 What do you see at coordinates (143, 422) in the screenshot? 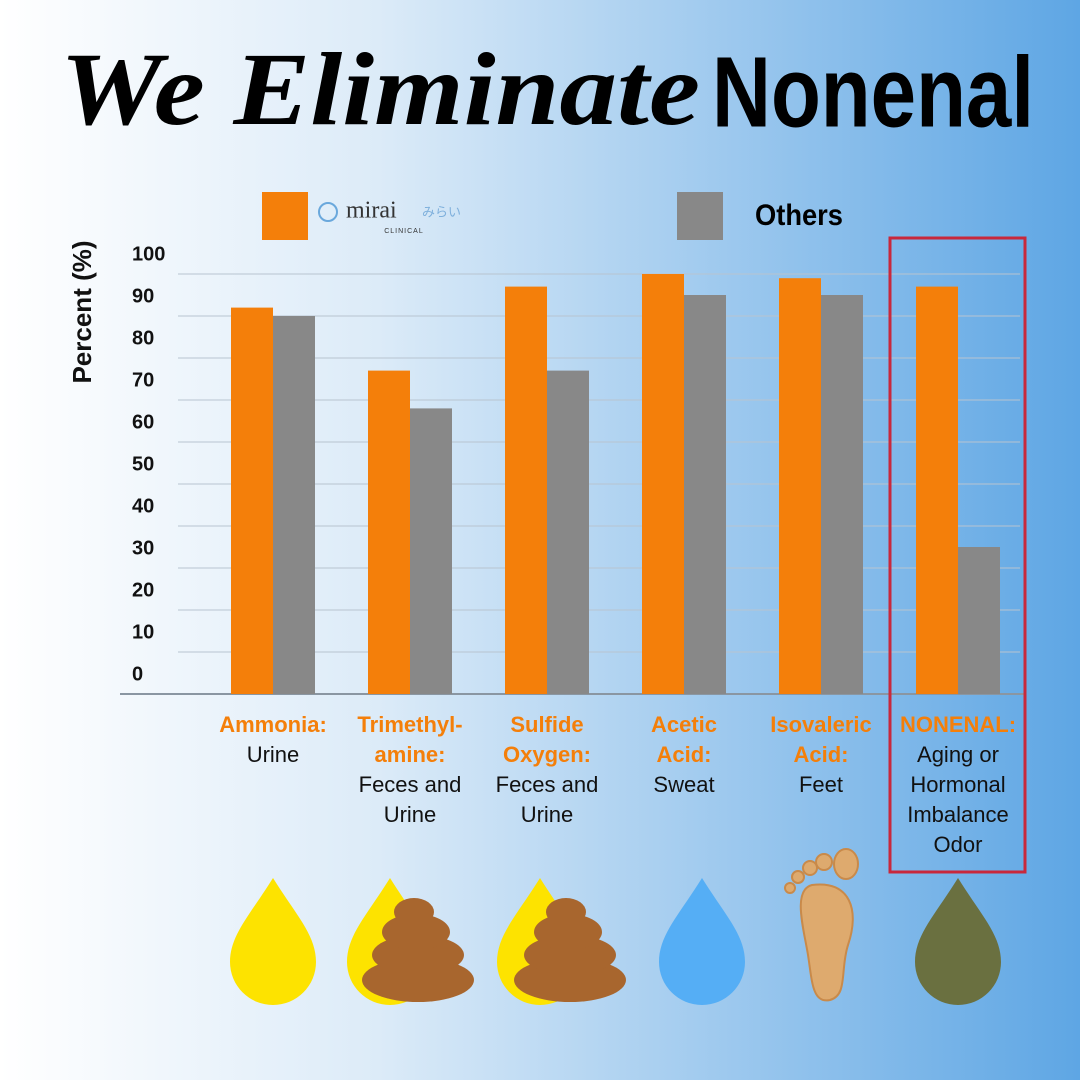
I see `y-tick-label: 60` at bounding box center [143, 422].